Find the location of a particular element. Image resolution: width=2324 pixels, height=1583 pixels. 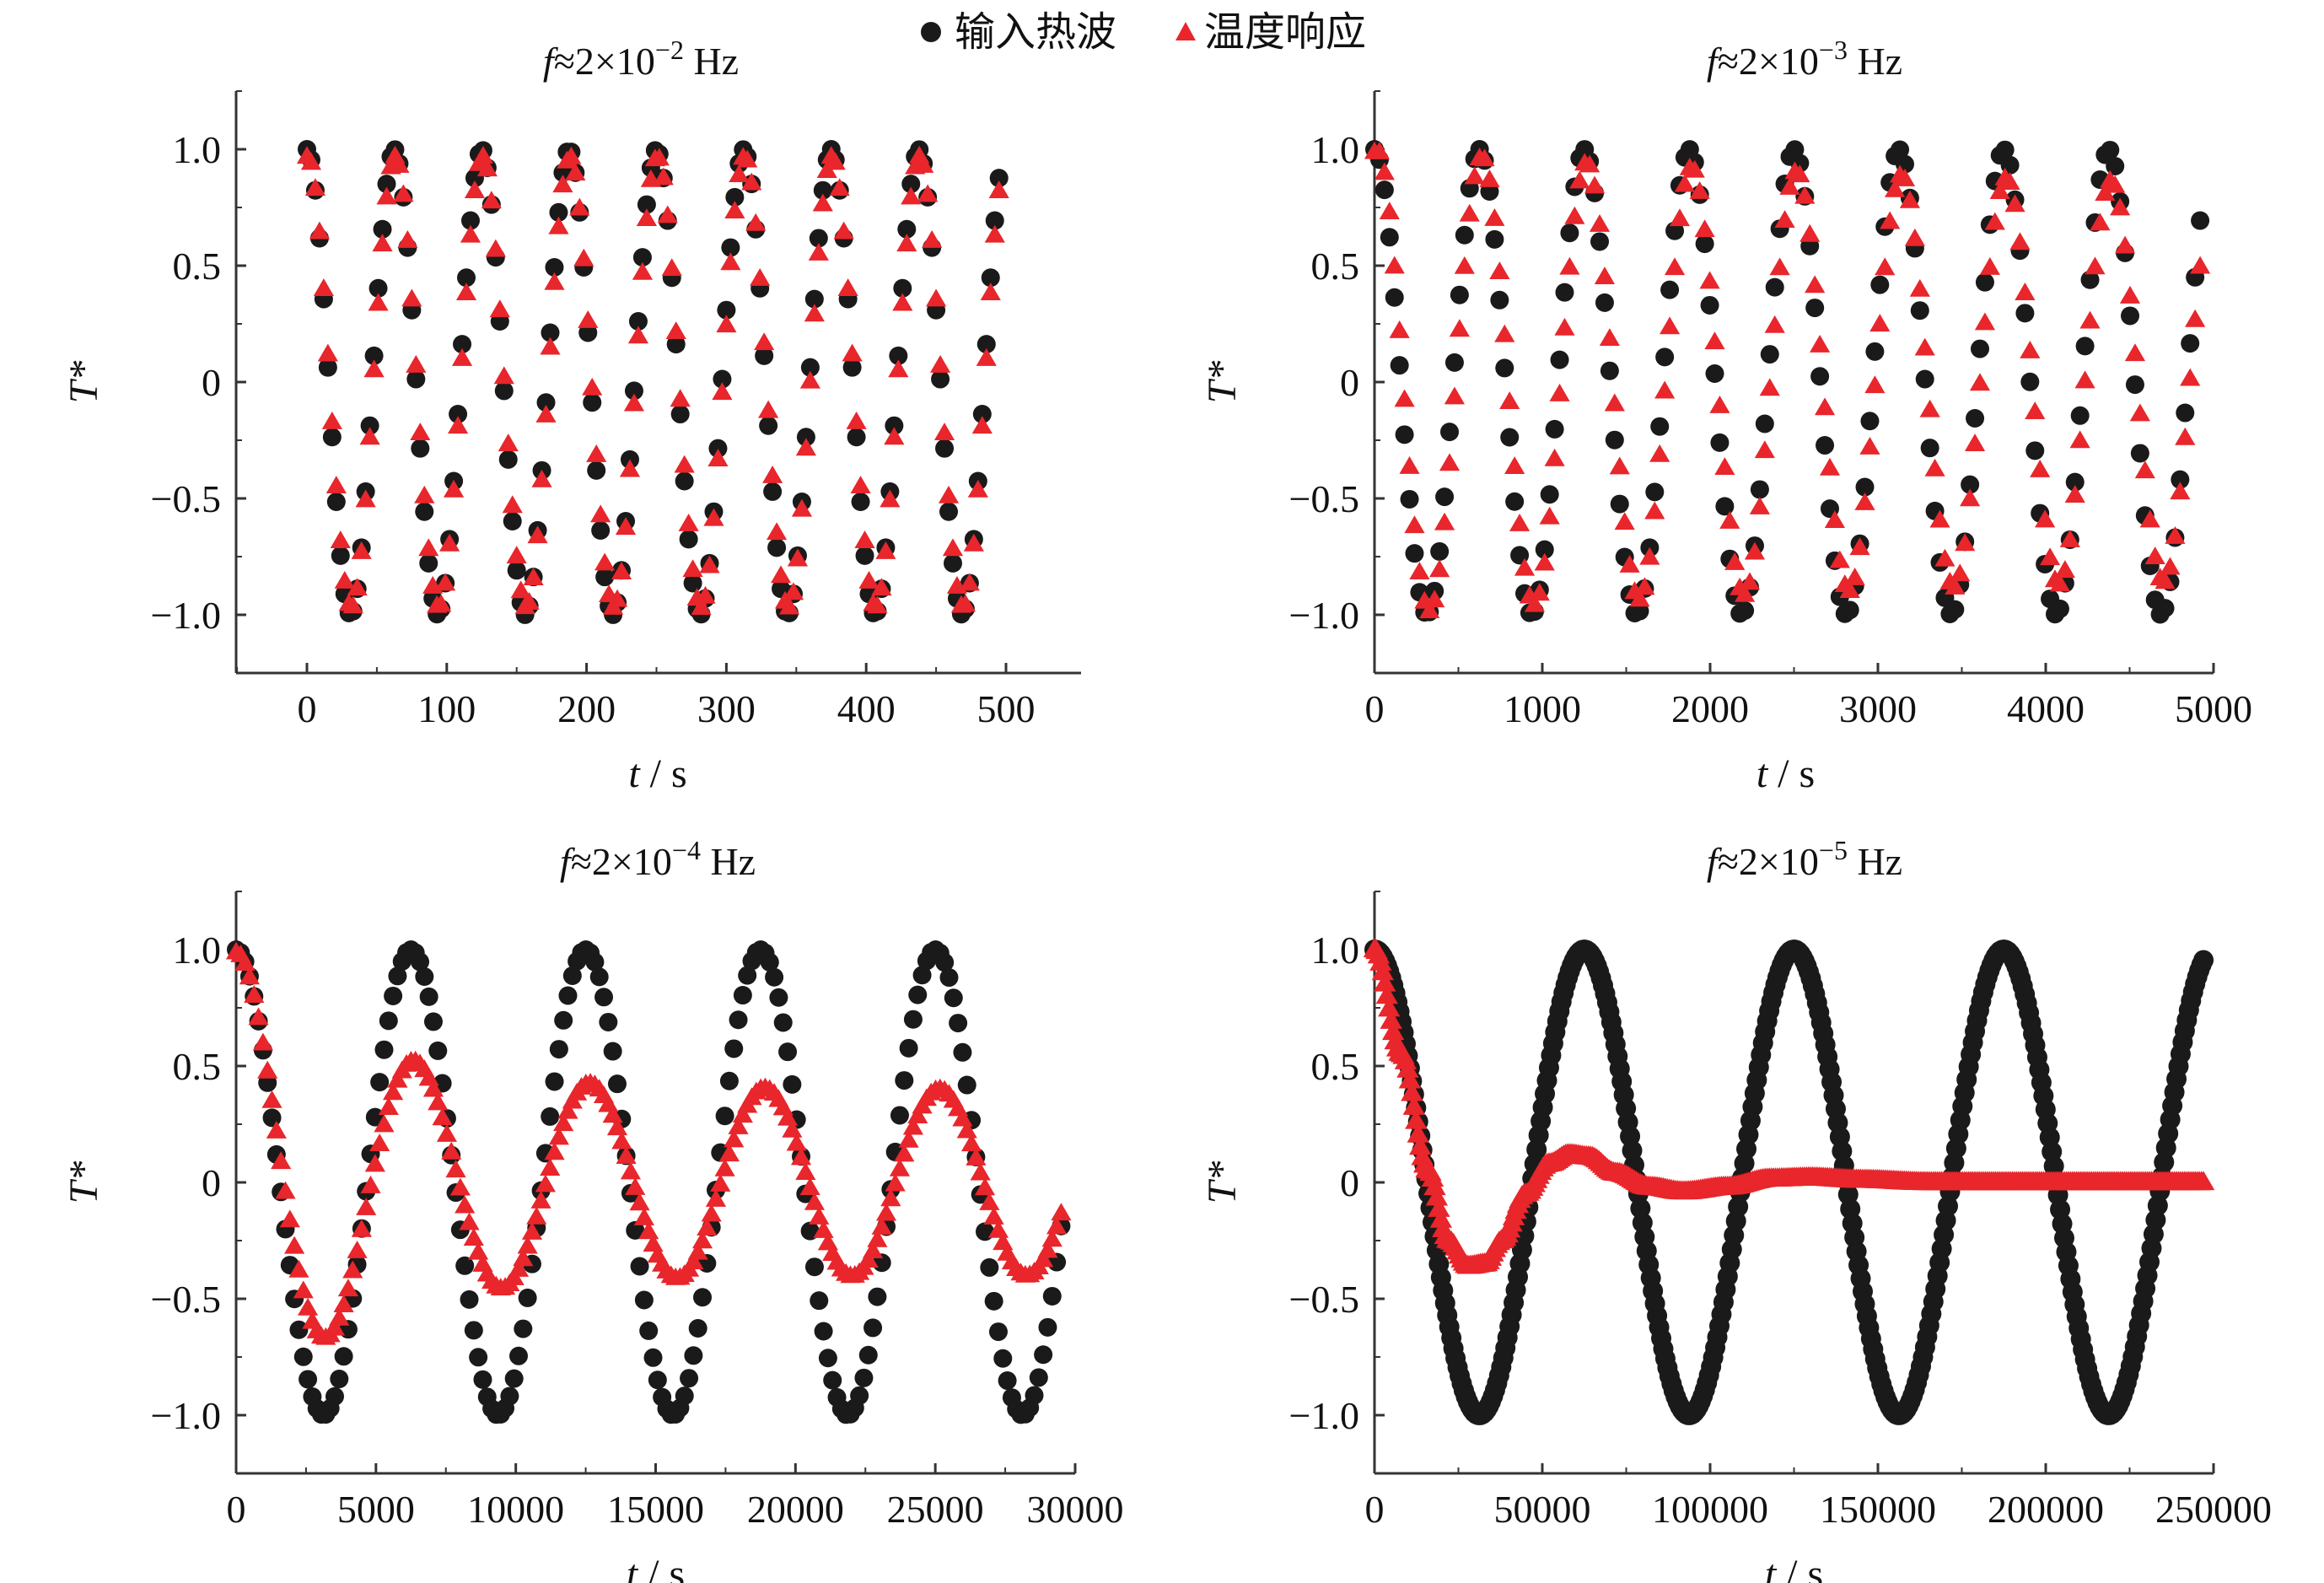

y-tick-label: −1.0 is located at coordinates (1324, 615).